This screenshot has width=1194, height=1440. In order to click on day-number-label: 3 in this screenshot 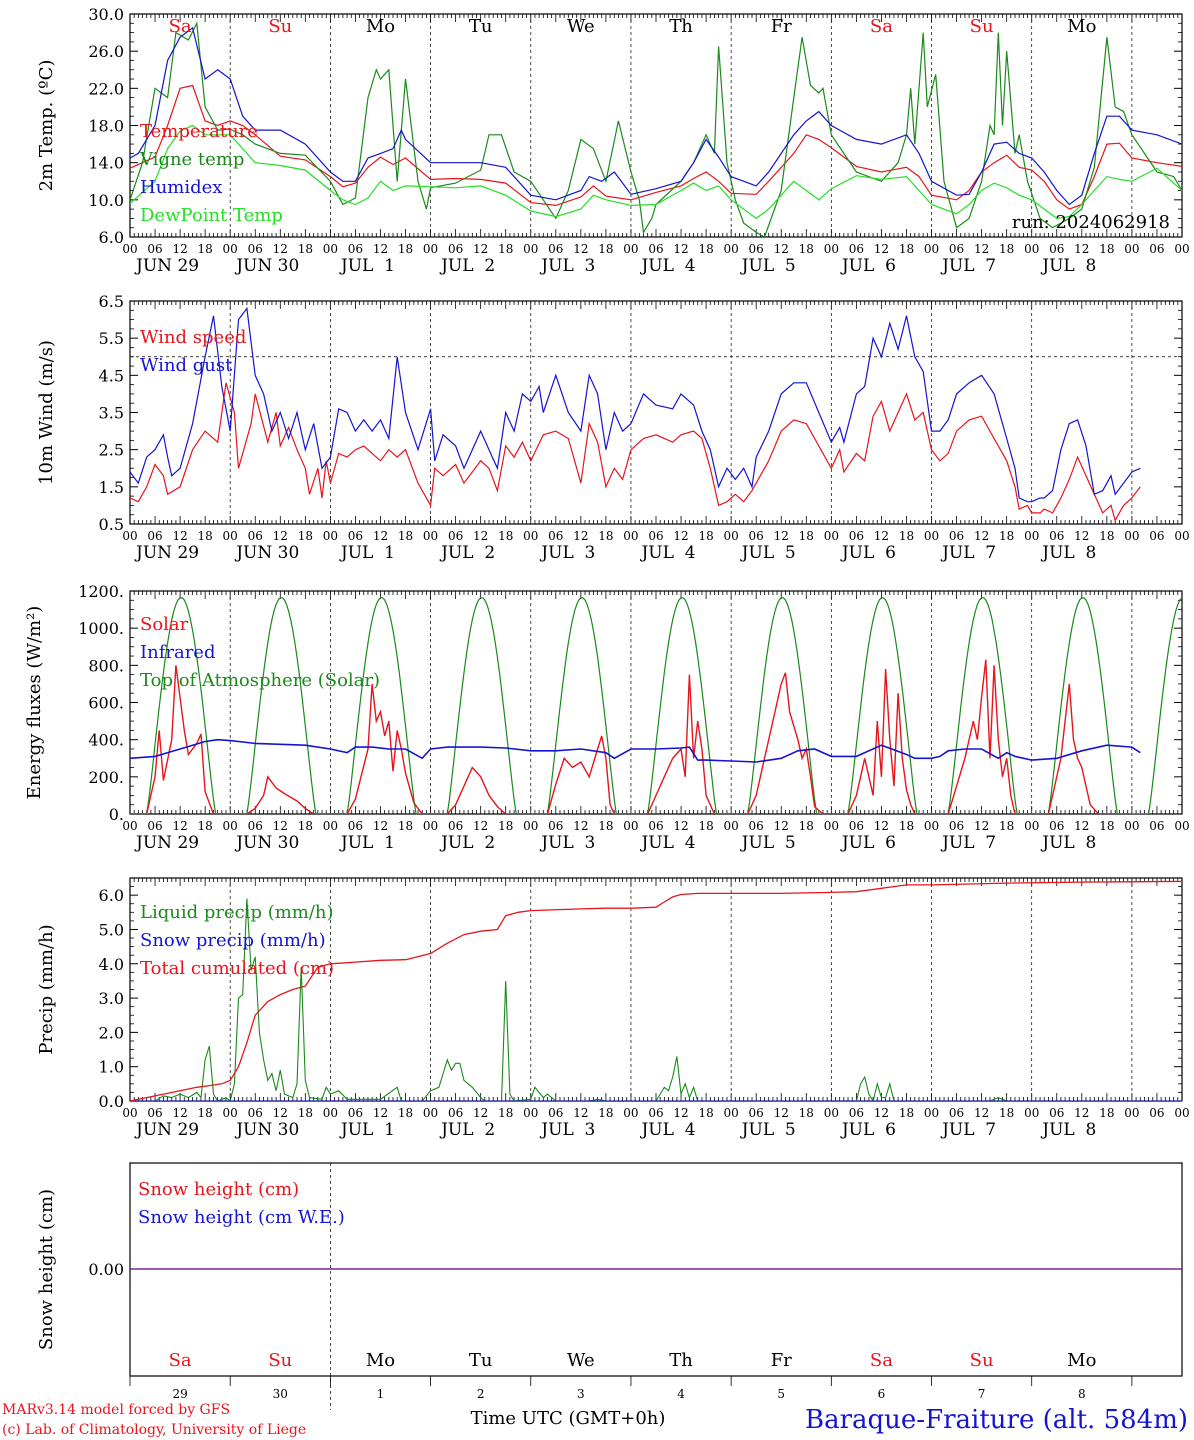, I will do `click(581, 1394)`.